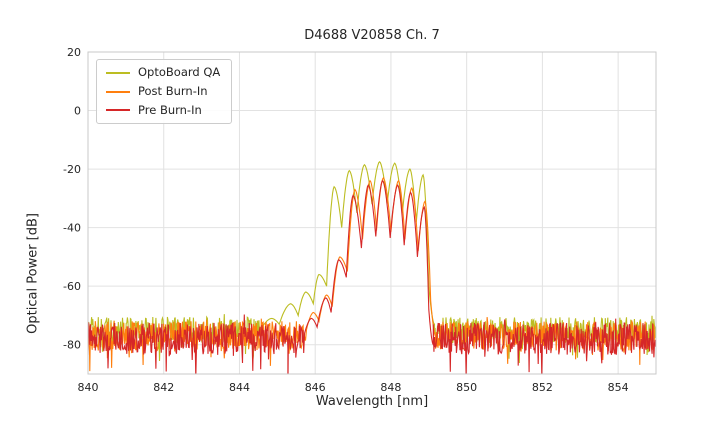  What do you see at coordinates (72, 169) in the screenshot?
I see `y-tick-label: -20` at bounding box center [72, 169].